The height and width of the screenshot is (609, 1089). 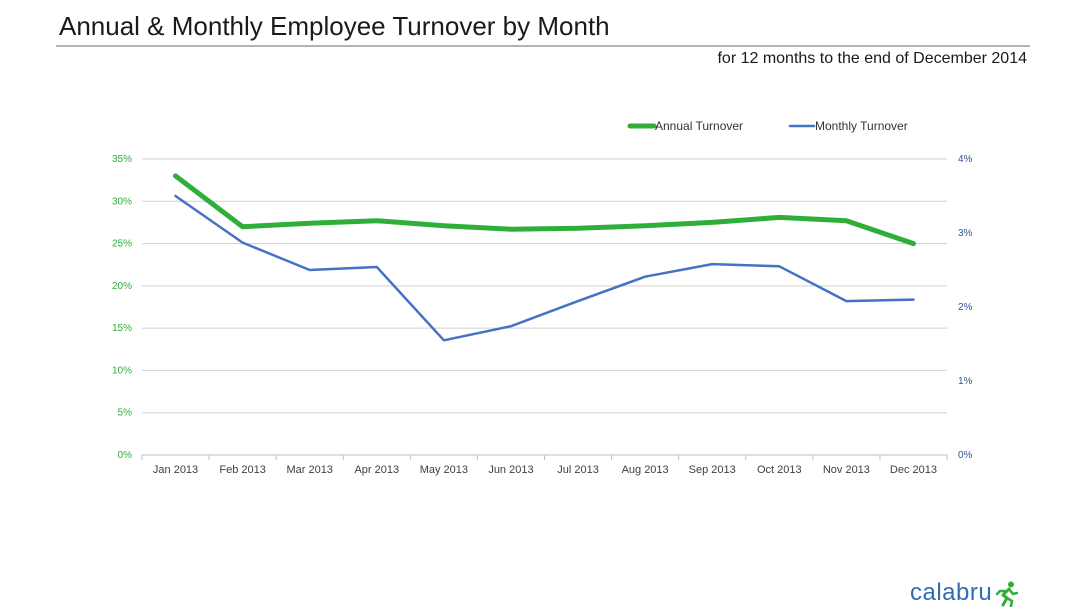 What do you see at coordinates (125, 455) in the screenshot?
I see `left-axis-tick-label: 0%` at bounding box center [125, 455].